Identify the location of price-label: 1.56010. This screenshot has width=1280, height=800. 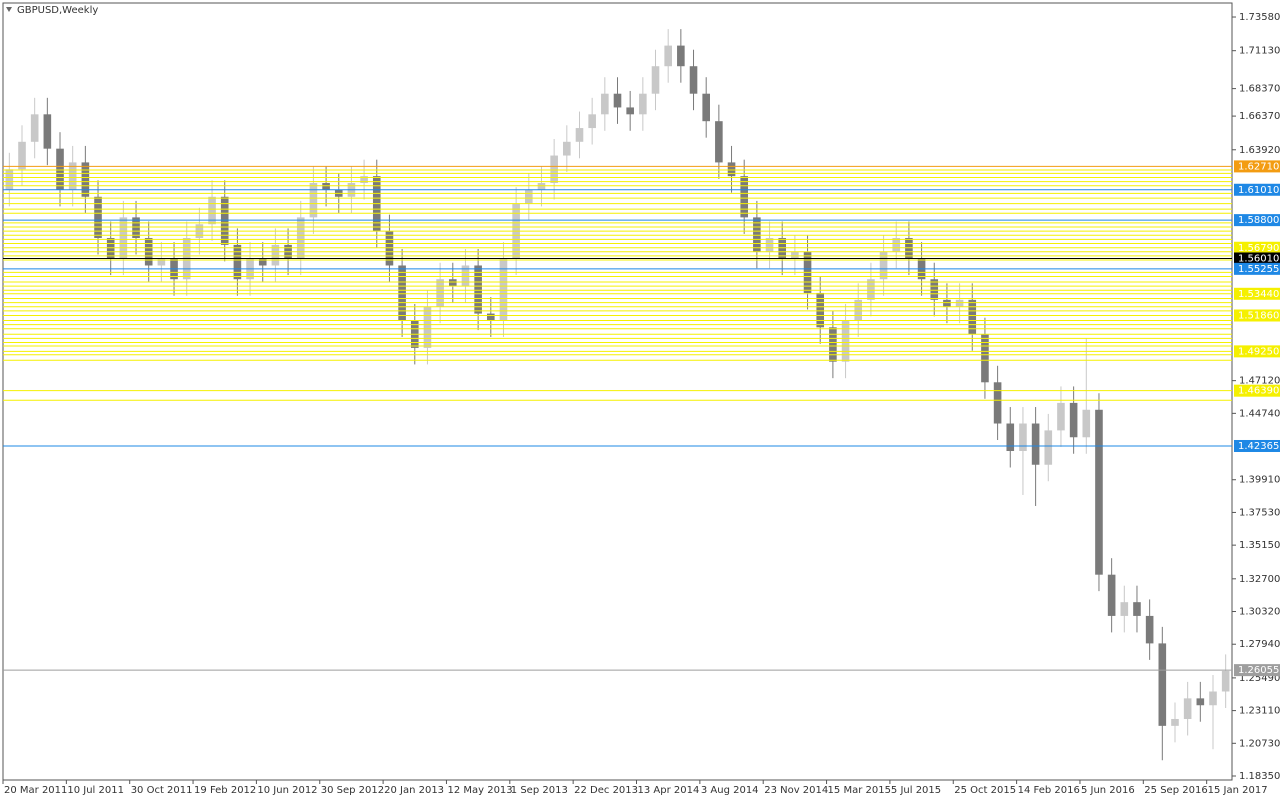
(1258, 258).